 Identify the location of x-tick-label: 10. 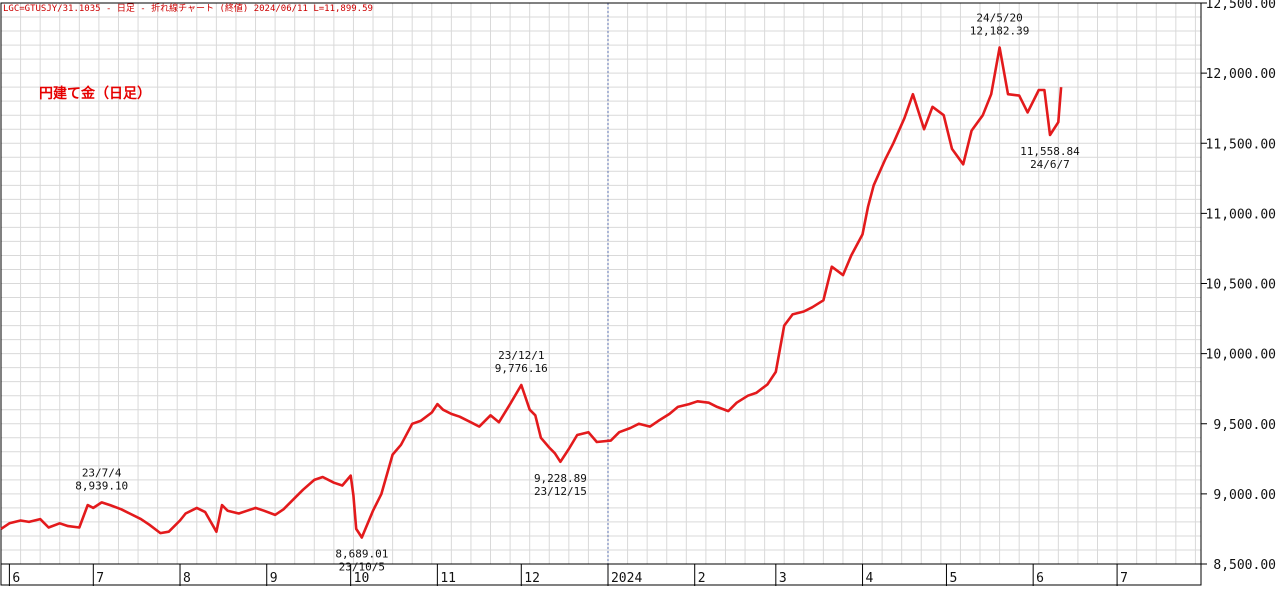
(362, 578).